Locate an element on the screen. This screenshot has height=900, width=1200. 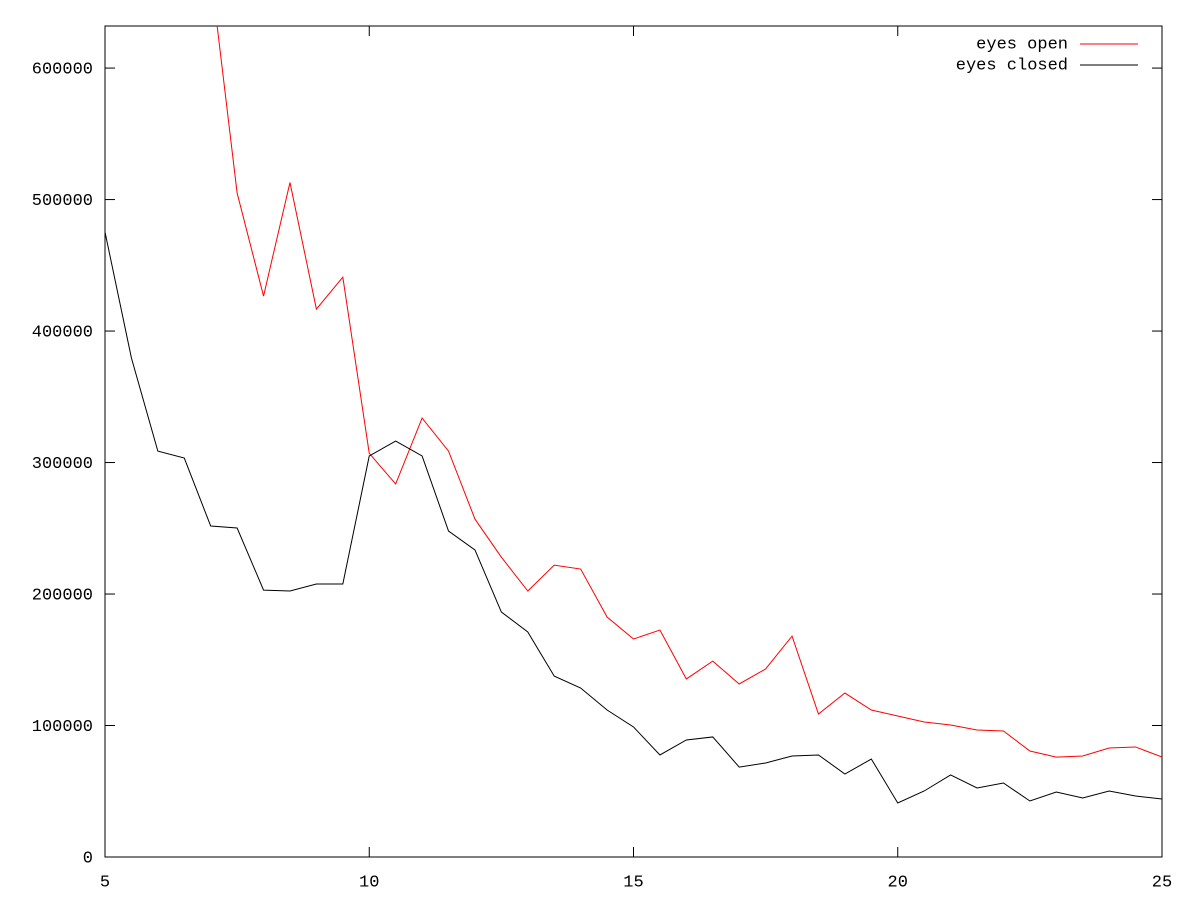
y-tick-label: 300000 is located at coordinates (62, 464).